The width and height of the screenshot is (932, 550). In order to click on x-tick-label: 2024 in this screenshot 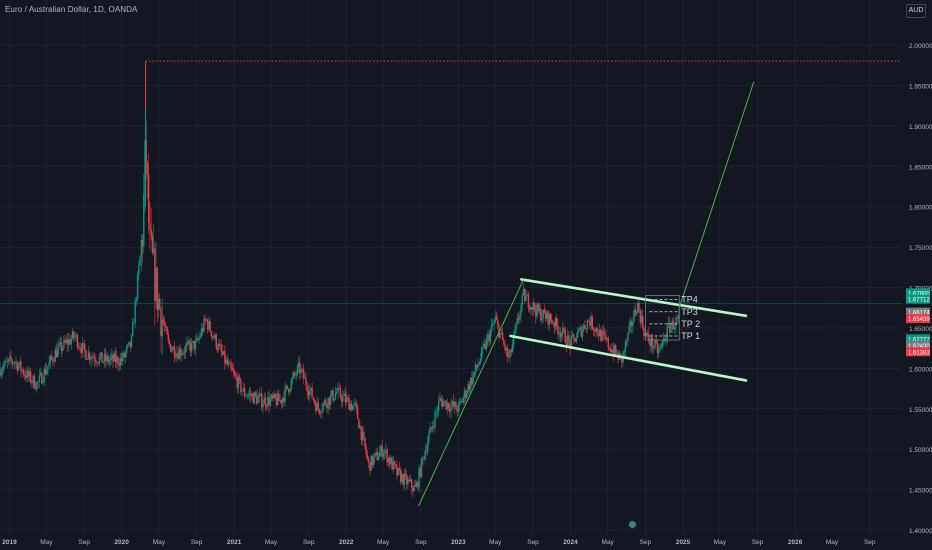, I will do `click(570, 542)`.